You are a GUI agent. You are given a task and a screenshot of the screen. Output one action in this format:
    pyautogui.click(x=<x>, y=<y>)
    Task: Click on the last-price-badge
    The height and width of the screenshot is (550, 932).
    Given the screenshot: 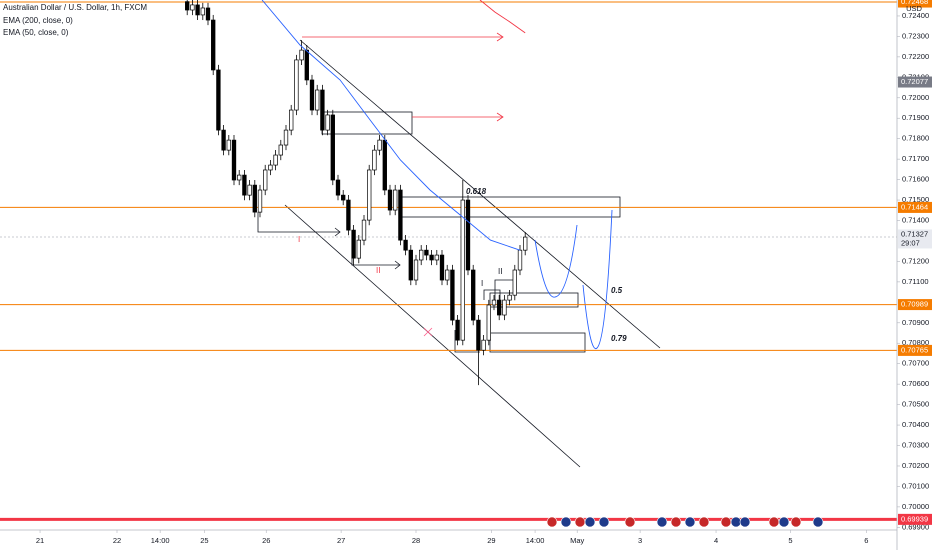 What is the action you would take?
    pyautogui.click(x=915, y=239)
    